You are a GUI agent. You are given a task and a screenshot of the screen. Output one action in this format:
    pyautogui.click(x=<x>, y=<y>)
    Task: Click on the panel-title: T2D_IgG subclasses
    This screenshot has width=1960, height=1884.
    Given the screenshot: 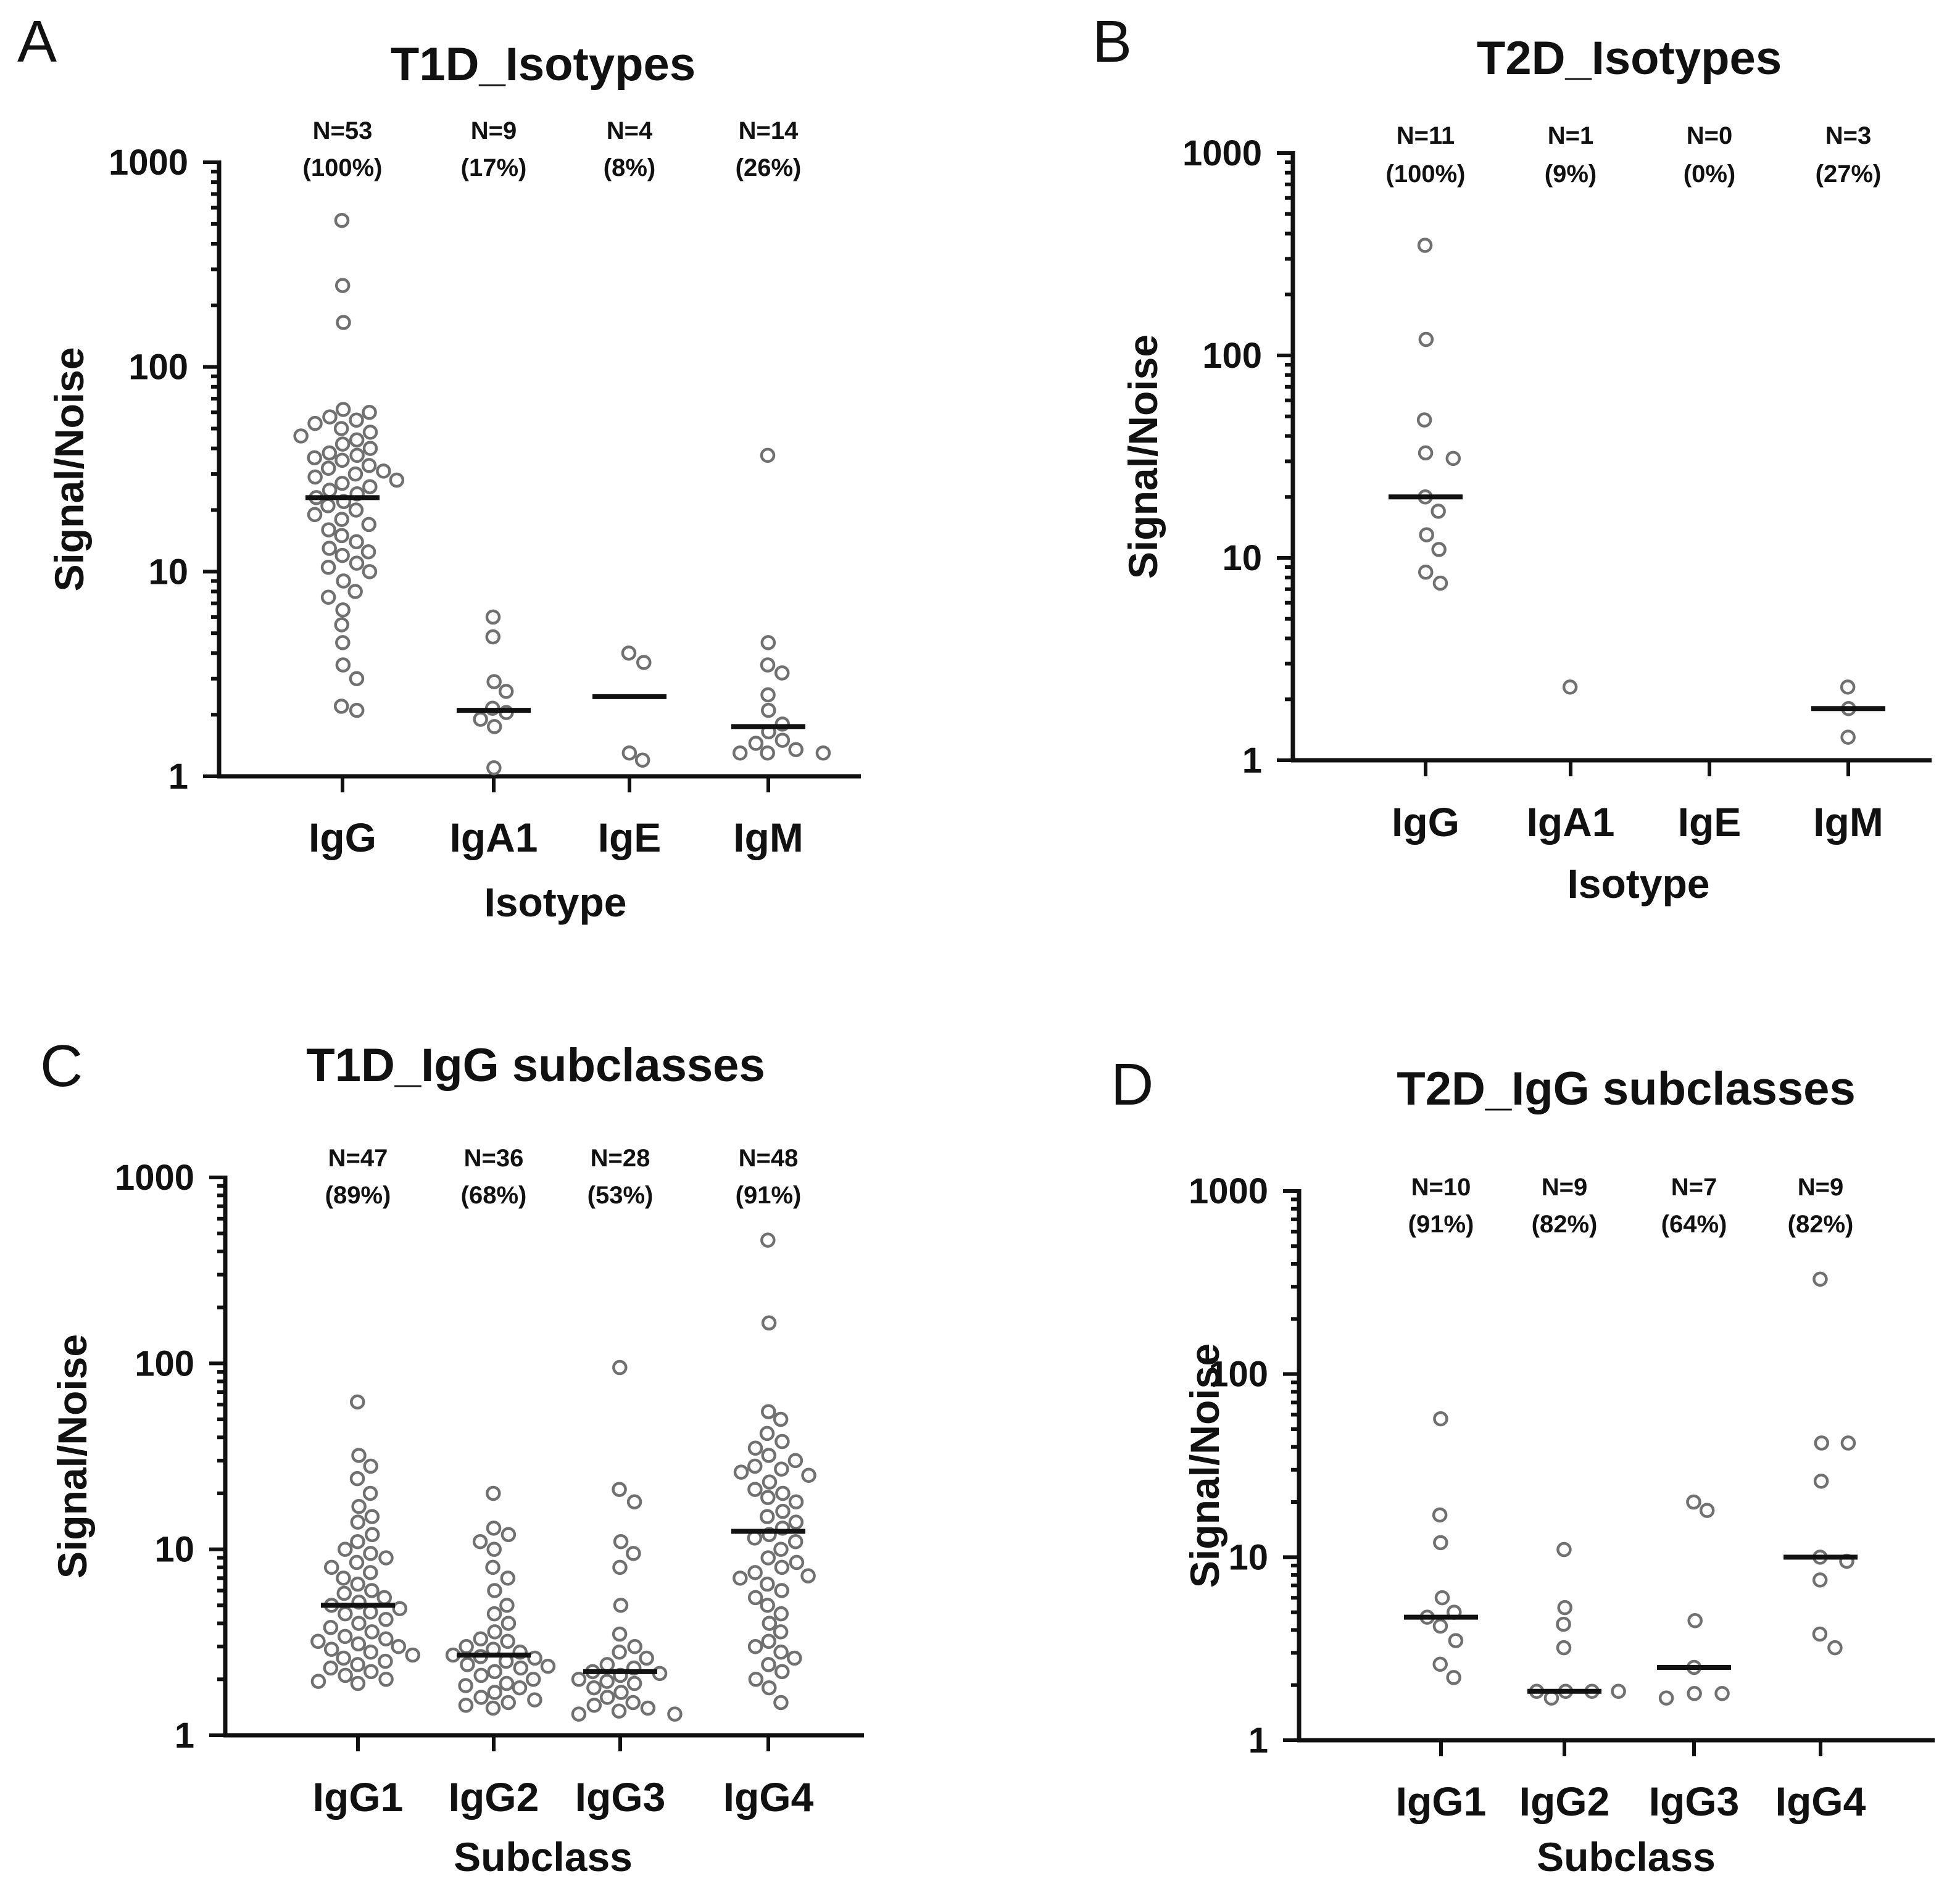 What is the action you would take?
    pyautogui.click(x=1626, y=1089)
    